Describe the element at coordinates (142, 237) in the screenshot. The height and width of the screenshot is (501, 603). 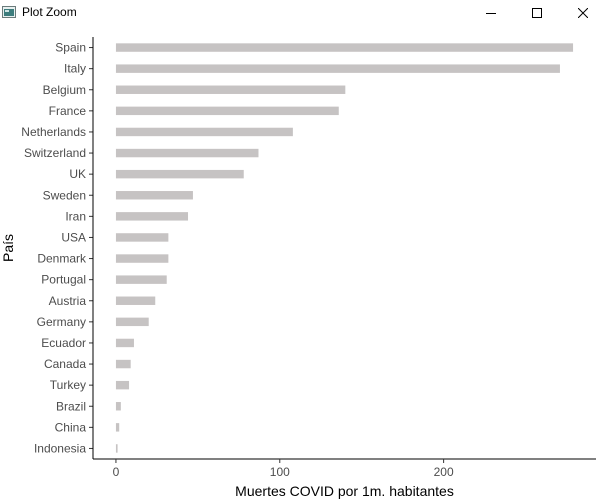
I see `bar-usa` at that location.